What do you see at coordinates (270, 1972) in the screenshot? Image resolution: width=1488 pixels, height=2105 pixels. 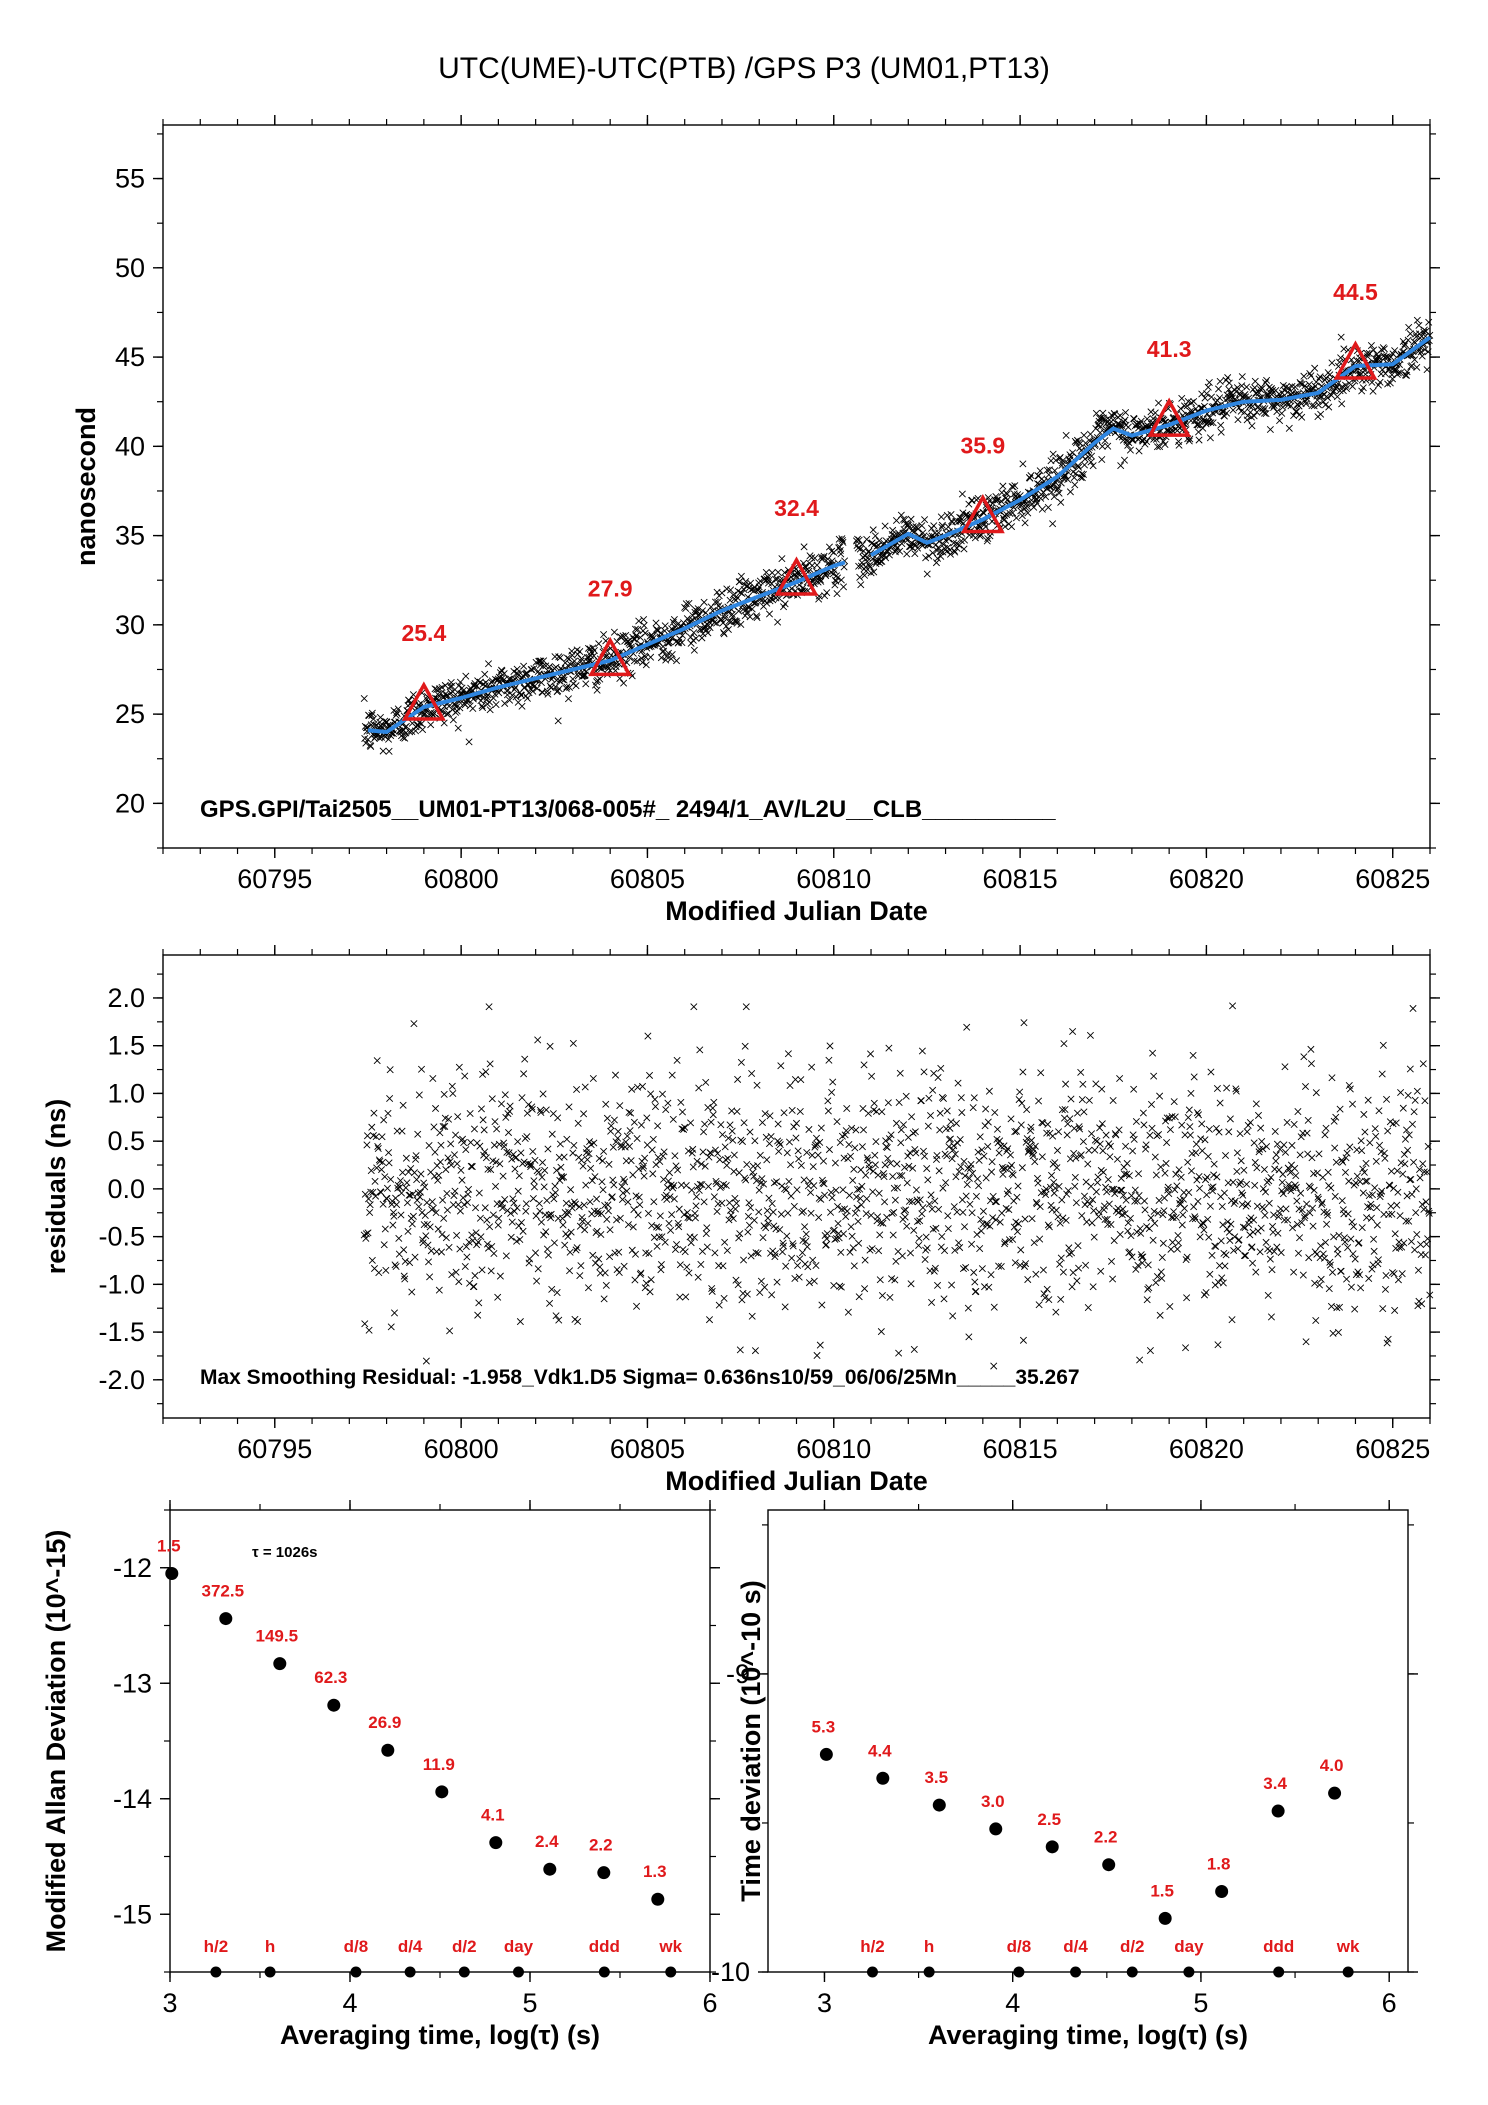 I see `tau-marker-dot` at bounding box center [270, 1972].